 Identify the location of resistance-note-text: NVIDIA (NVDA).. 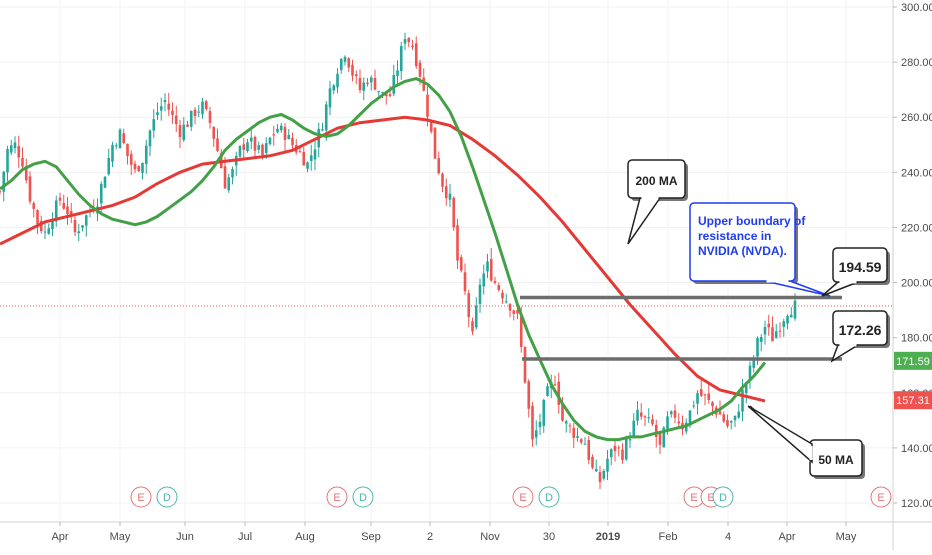
(742, 251).